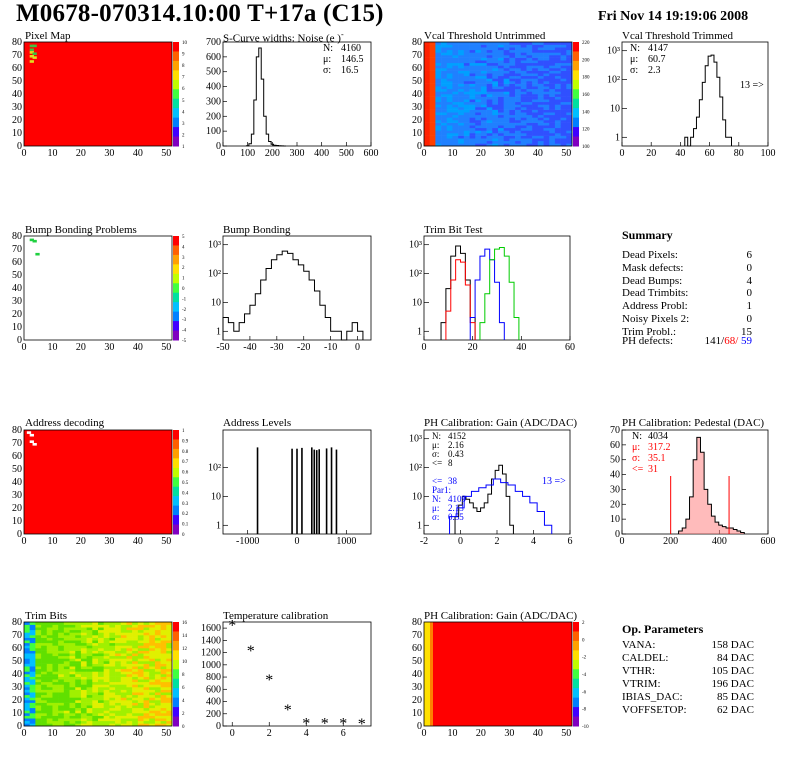 This screenshot has width=796, height=772. I want to click on y-tick-label: 40, so click(17, 94).